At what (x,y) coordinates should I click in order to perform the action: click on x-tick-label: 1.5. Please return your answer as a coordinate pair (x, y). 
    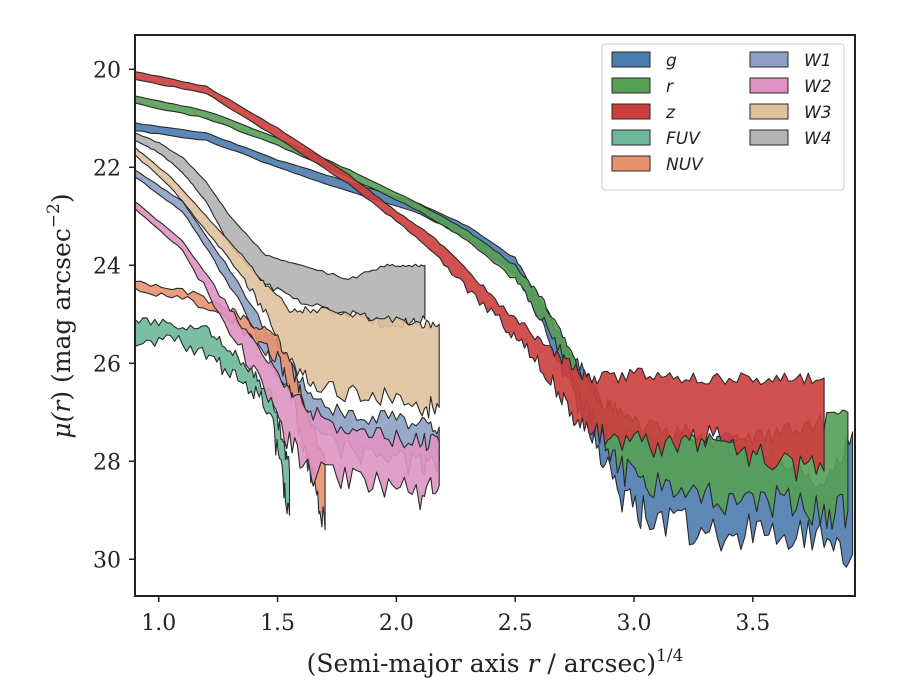
    Looking at the image, I should click on (277, 623).